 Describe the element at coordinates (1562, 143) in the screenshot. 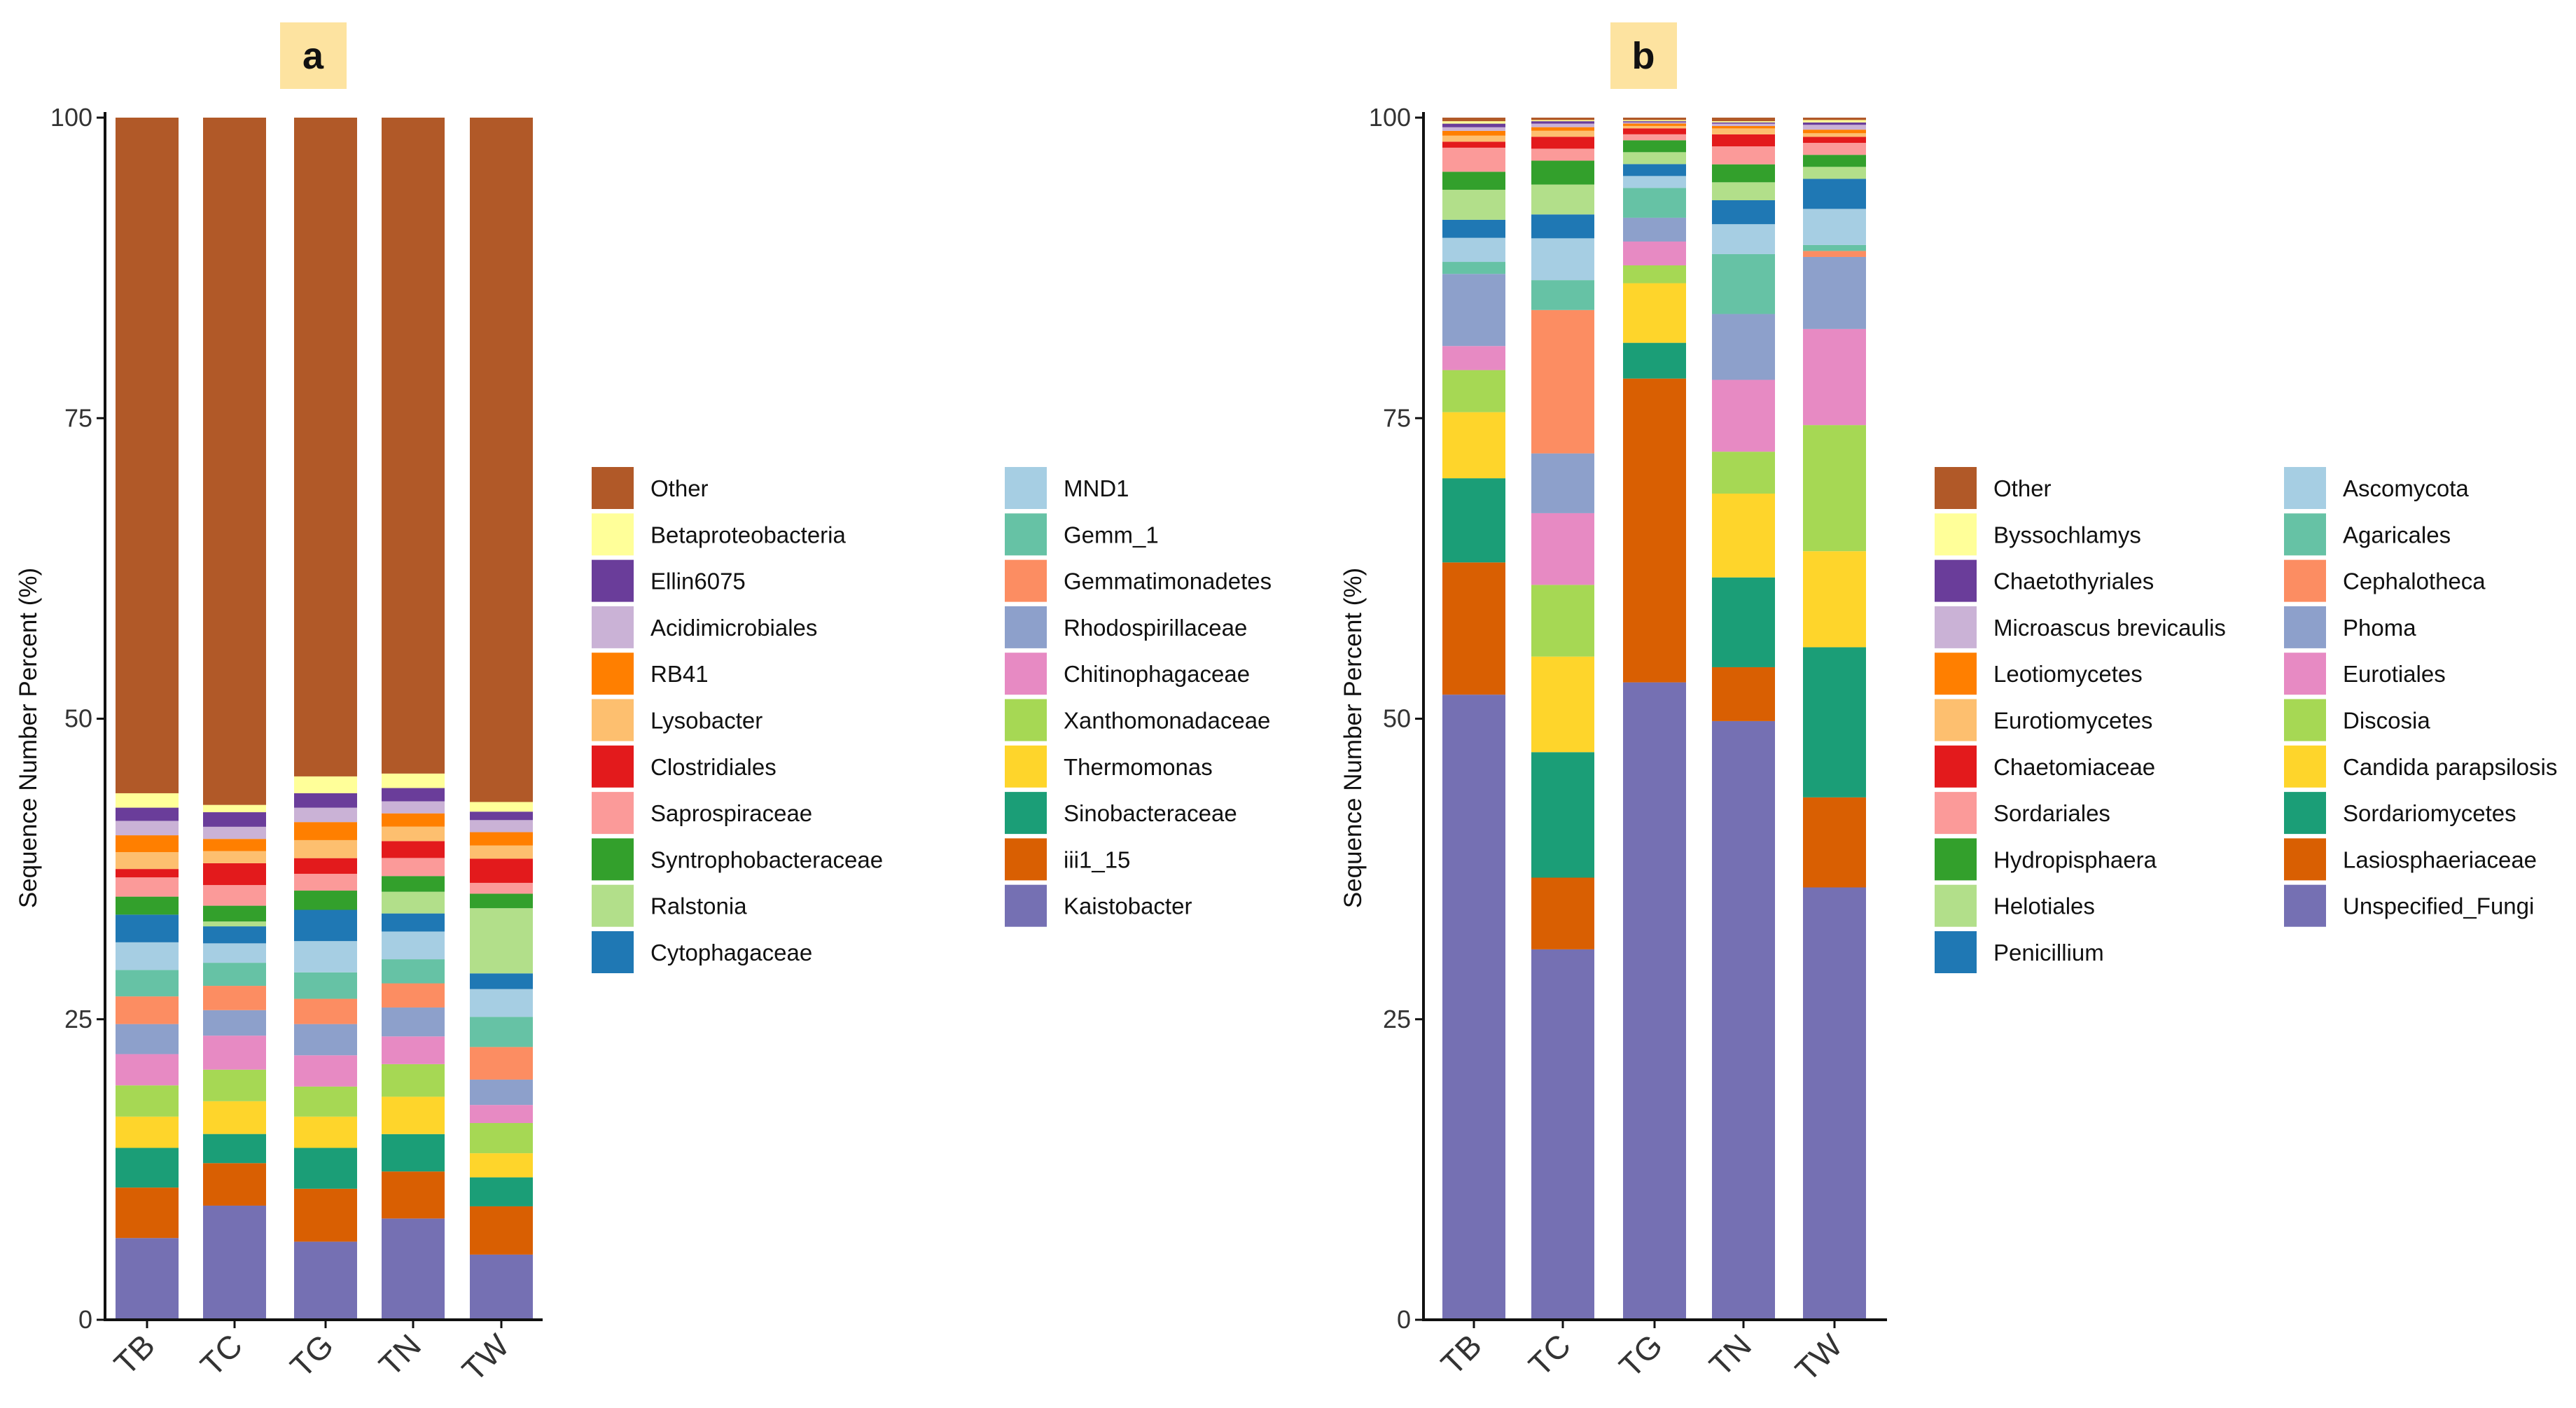

I see `bar-b-tc-chaetomiaceae` at that location.